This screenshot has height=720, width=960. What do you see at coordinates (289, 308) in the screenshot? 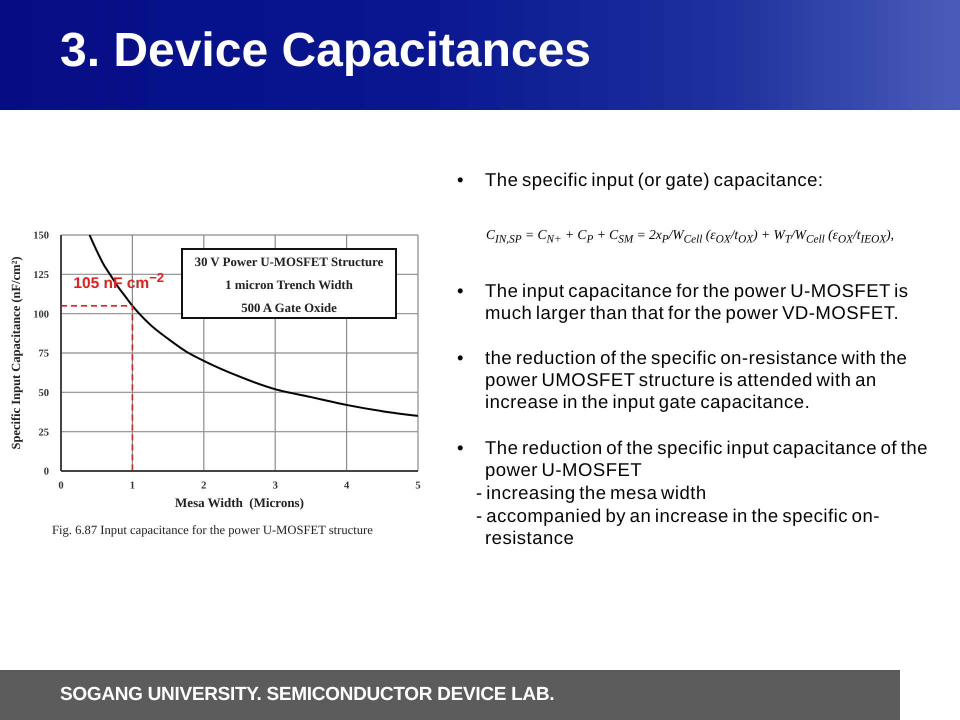
I see `annotation: 500 A Gate Oxide` at bounding box center [289, 308].